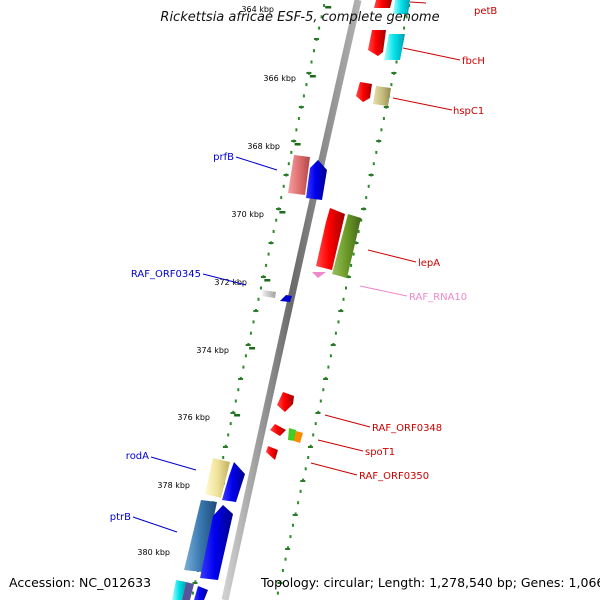 Image resolution: width=600 pixels, height=600 pixels. What do you see at coordinates (394, 476) in the screenshot?
I see `gene-label-RAF_ORF0350: RAF_ORF0350` at bounding box center [394, 476].